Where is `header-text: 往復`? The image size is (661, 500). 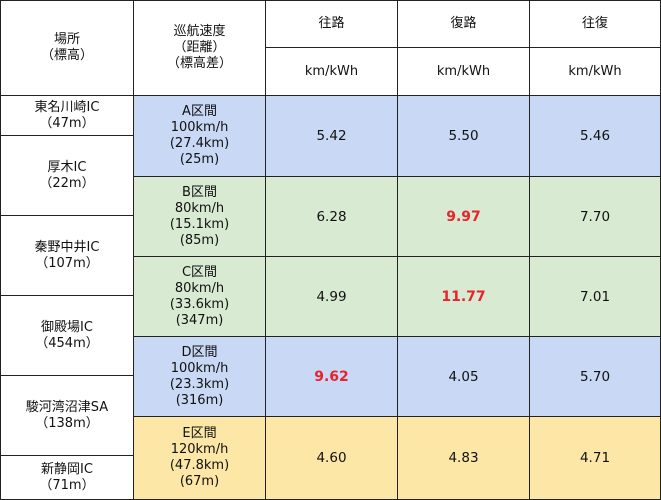 header-text: 往復 is located at coordinates (594, 23).